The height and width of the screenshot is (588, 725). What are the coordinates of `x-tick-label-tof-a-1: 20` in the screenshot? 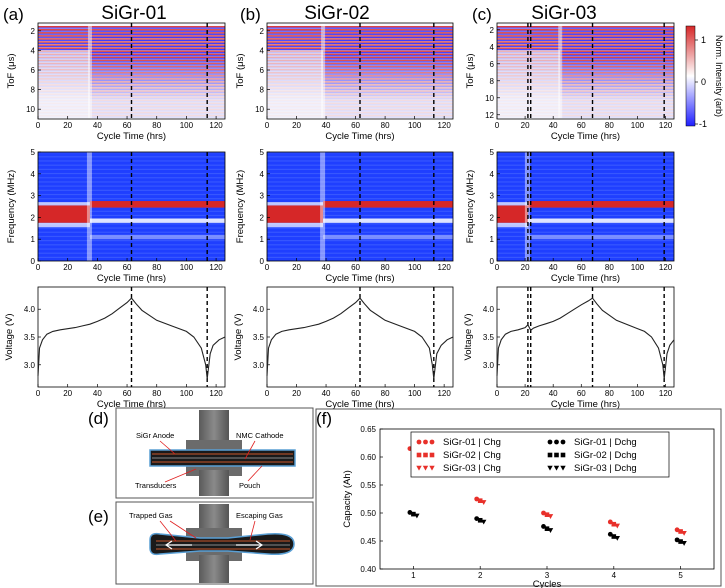 It's located at (67, 125).